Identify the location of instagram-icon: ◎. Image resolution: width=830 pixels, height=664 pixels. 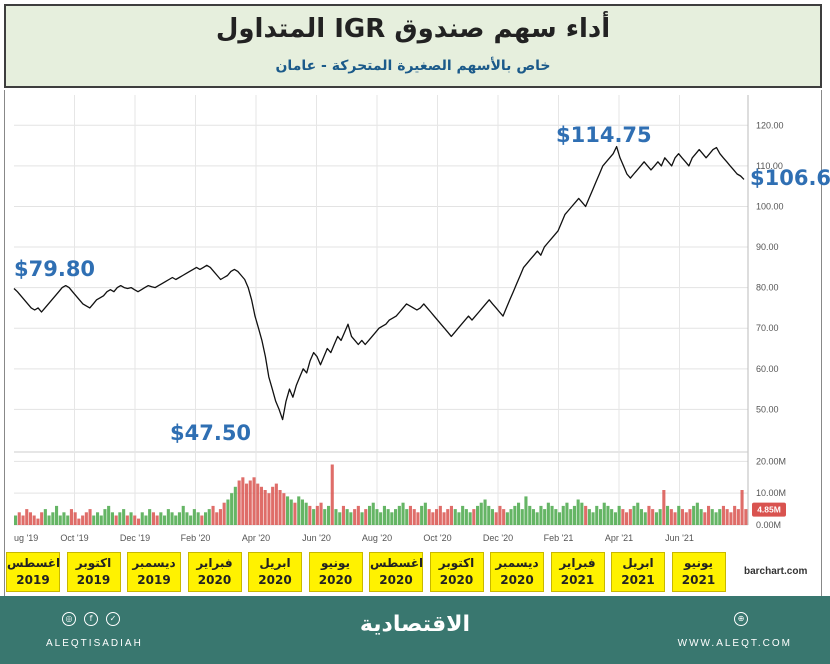
(69, 619).